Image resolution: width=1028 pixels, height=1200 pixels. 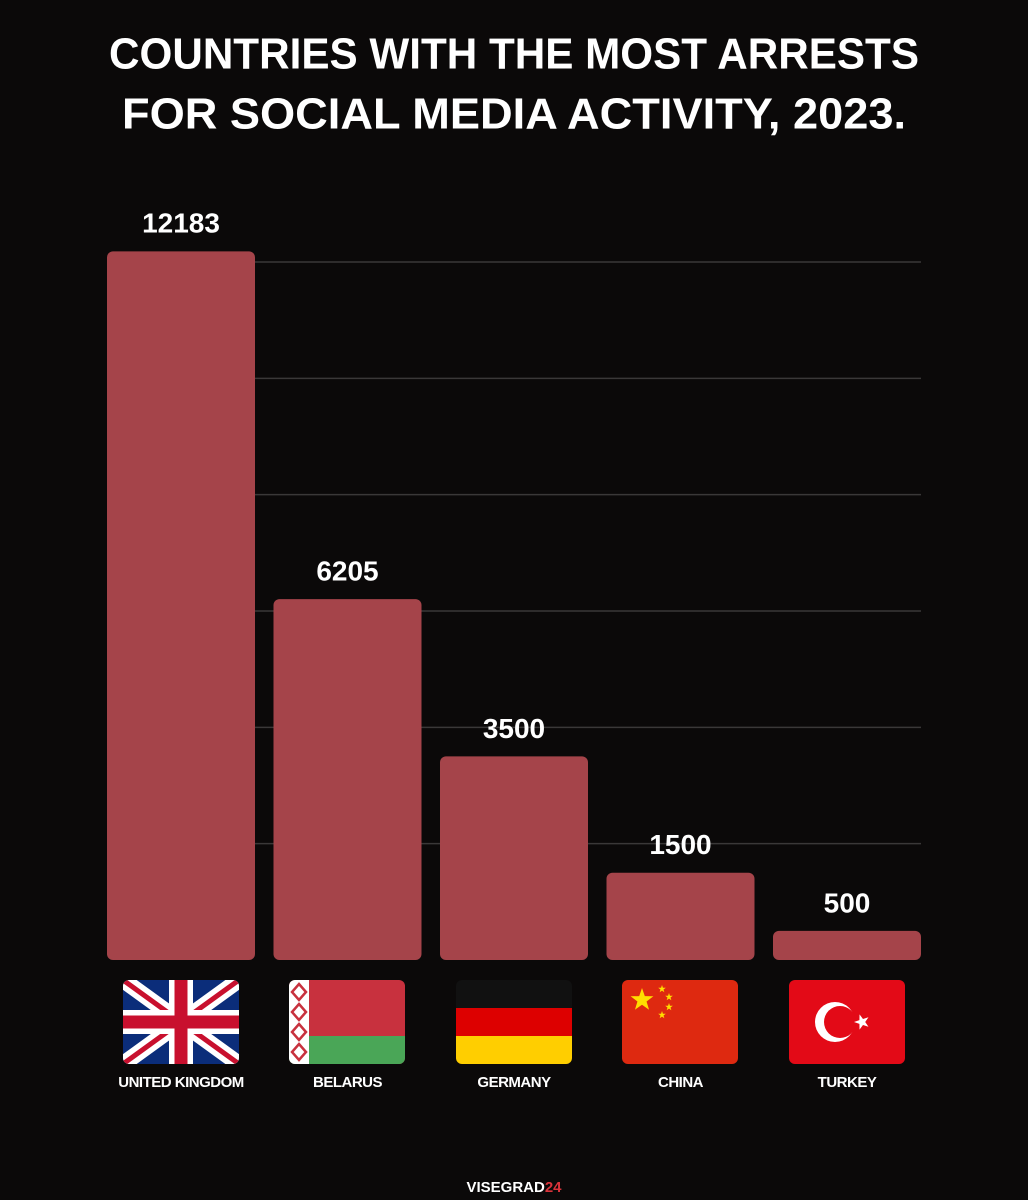 What do you see at coordinates (505, 1187) in the screenshot?
I see `source-name: VISEGRAD` at bounding box center [505, 1187].